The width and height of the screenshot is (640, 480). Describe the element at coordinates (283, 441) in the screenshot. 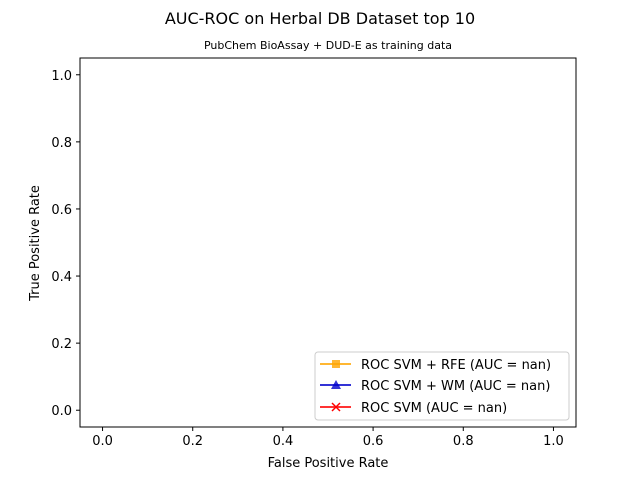

I see `x-tick-label: 0.4` at that location.